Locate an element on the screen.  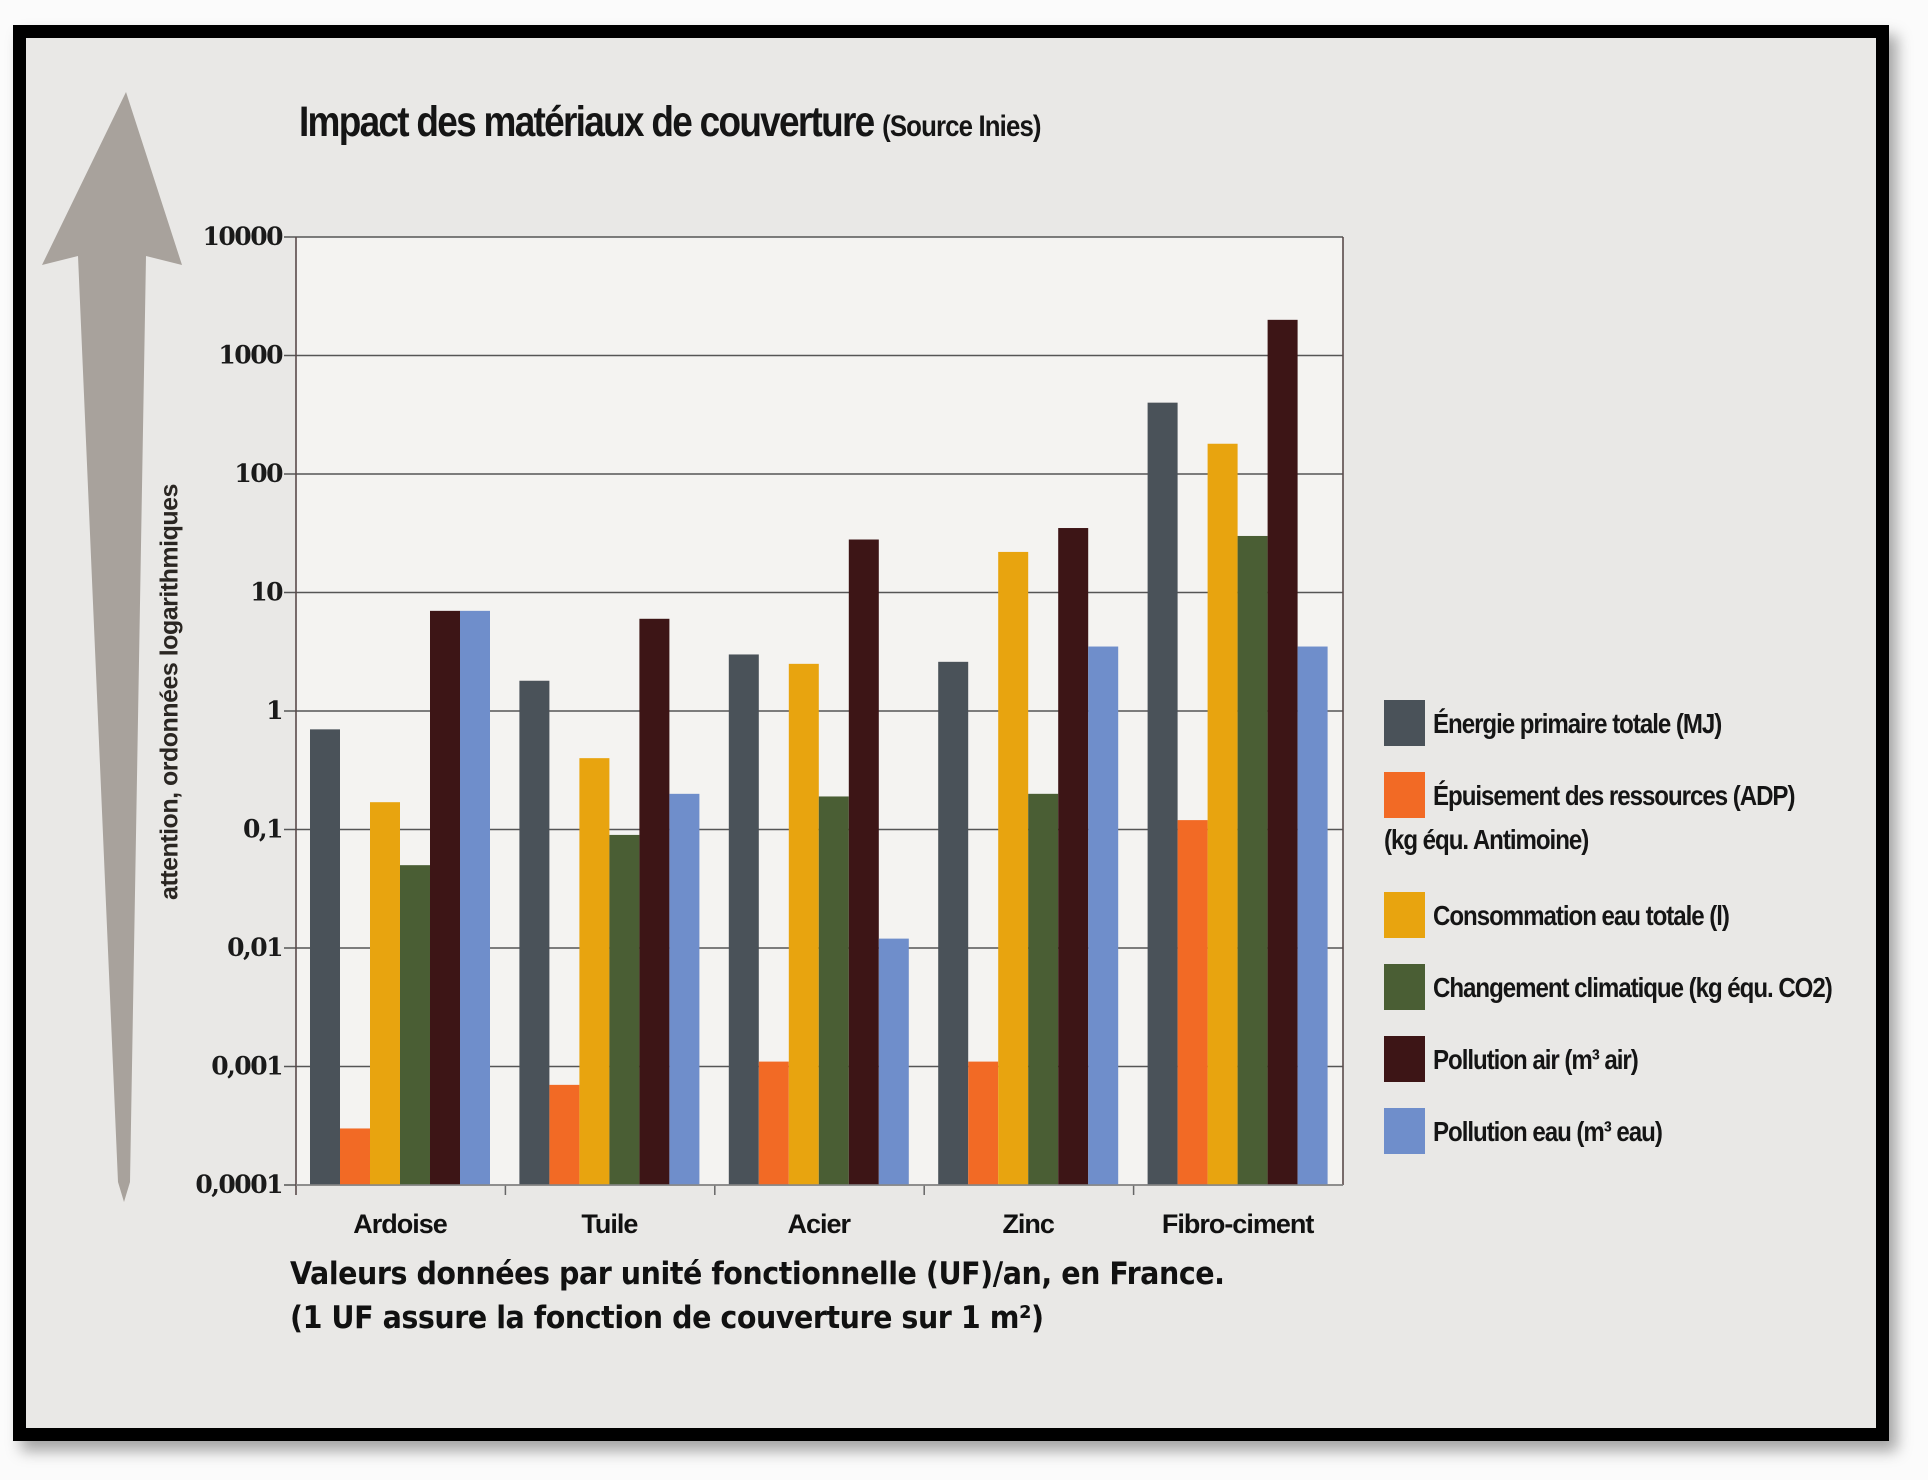
y-tick-label: 10 is located at coordinates (266, 592).